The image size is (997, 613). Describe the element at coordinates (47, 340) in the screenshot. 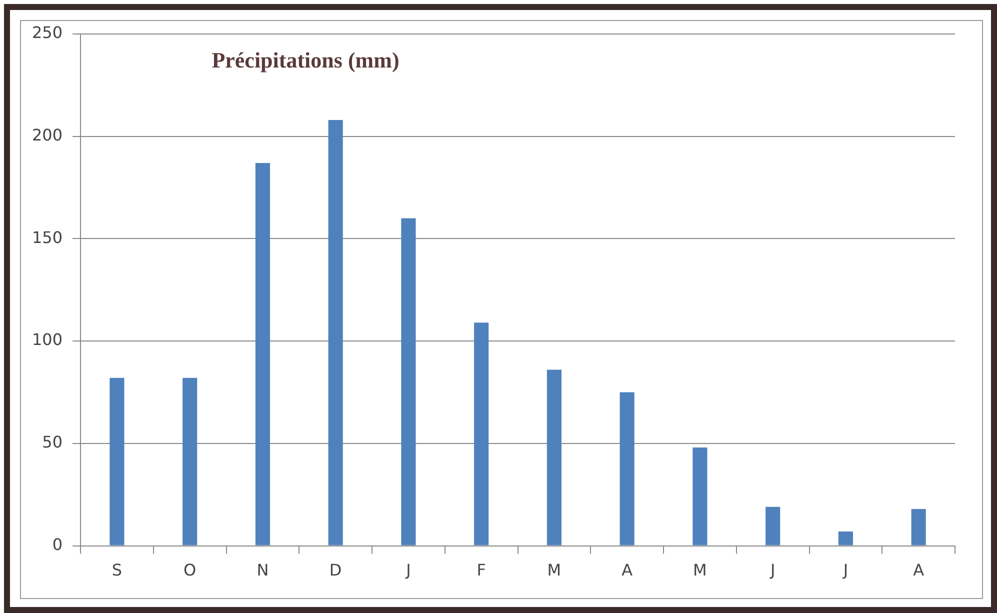

I see `y-tick-label: 100` at that location.